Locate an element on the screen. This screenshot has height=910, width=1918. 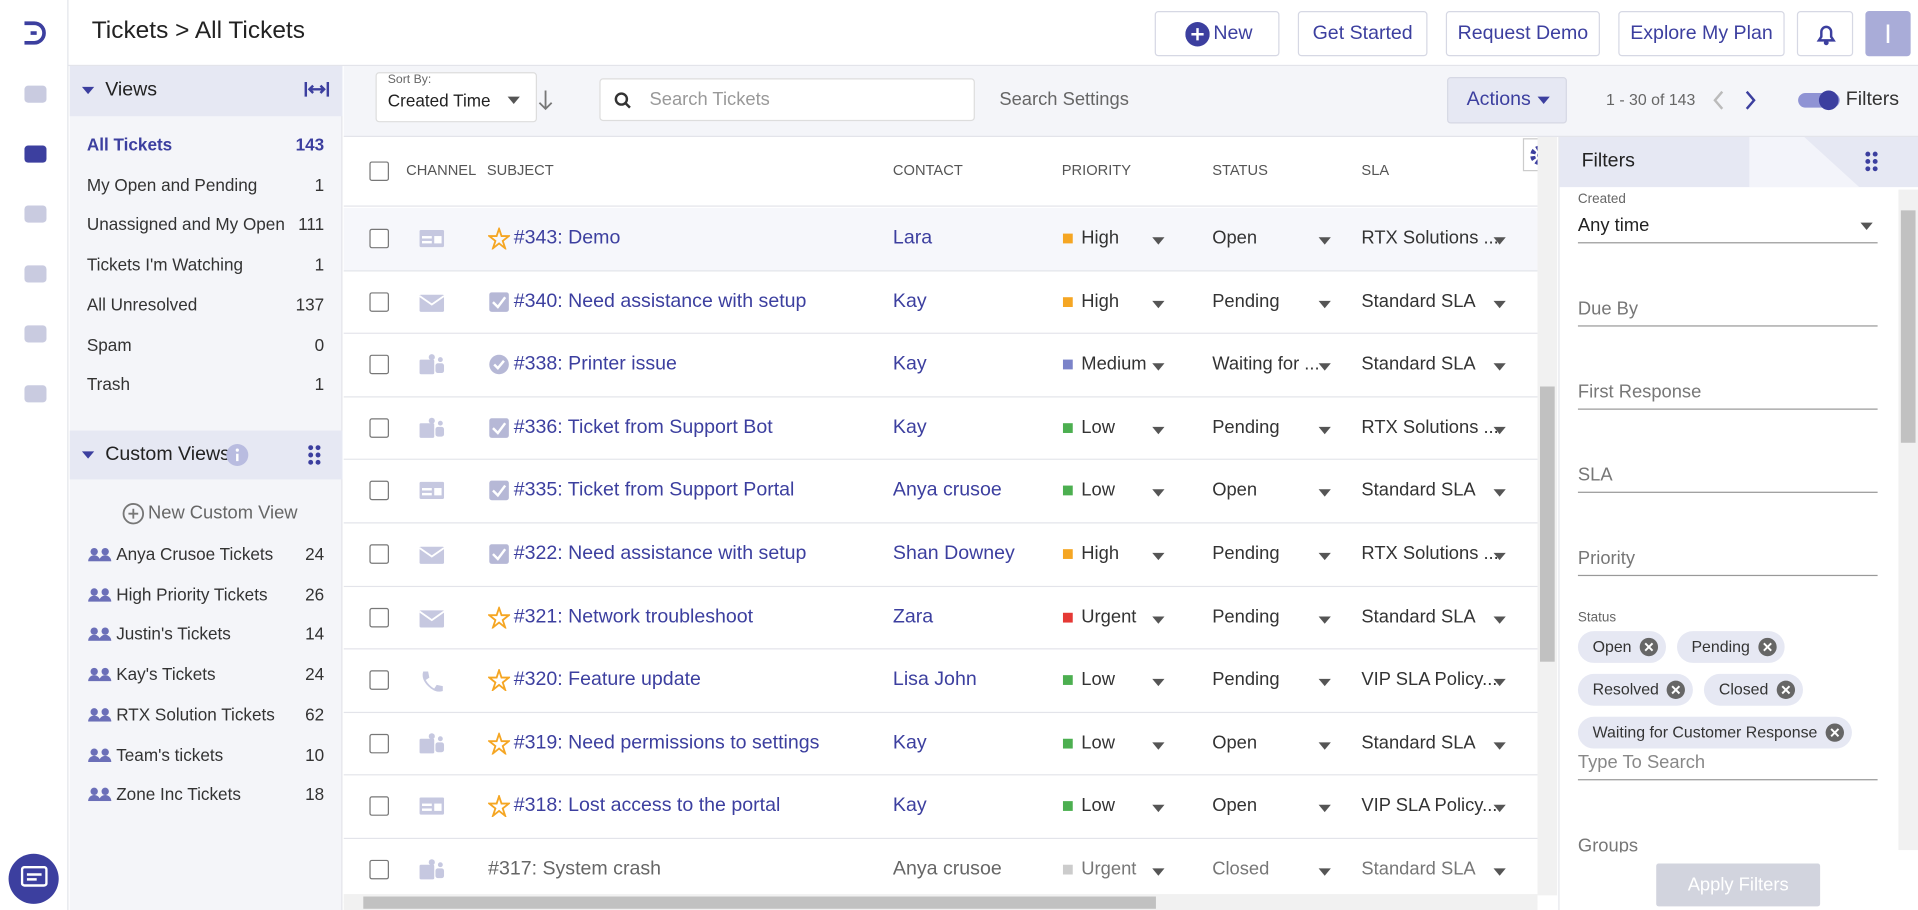
filter-field: Priority is located at coordinates (1606, 558).